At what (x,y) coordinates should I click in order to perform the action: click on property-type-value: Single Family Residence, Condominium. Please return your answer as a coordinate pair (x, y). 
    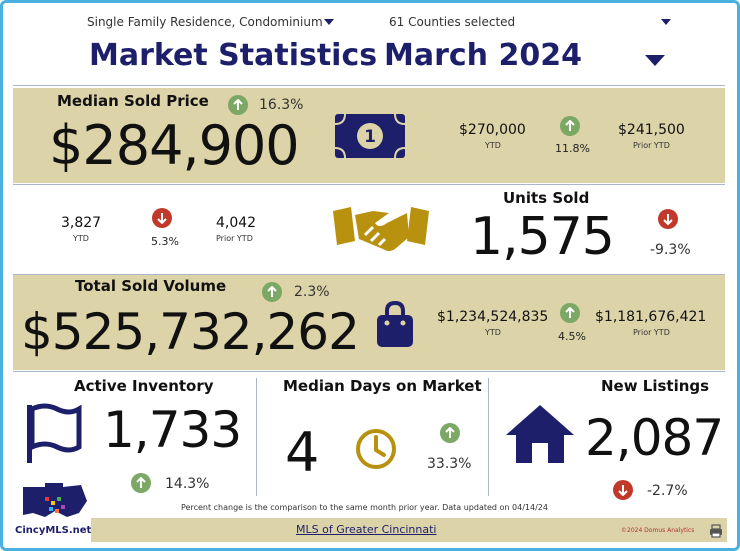
    Looking at the image, I should click on (205, 22).